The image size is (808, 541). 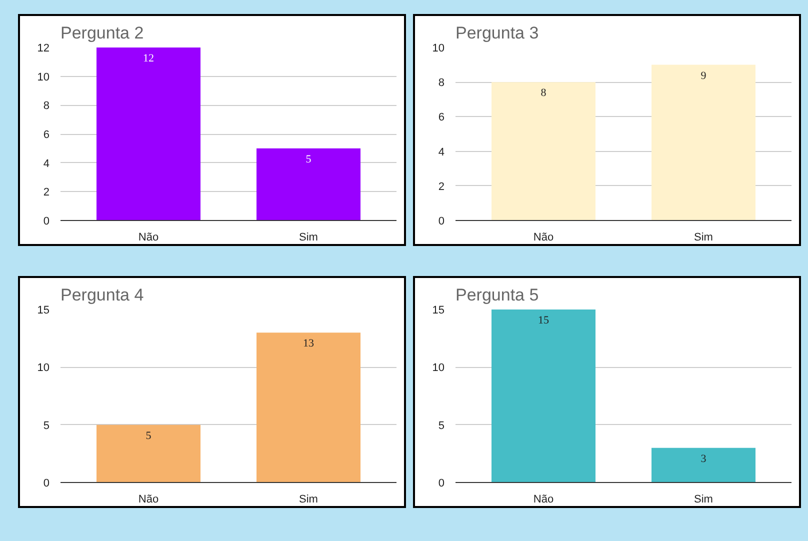 What do you see at coordinates (497, 33) in the screenshot?
I see `chart-title: Pergunta 3` at bounding box center [497, 33].